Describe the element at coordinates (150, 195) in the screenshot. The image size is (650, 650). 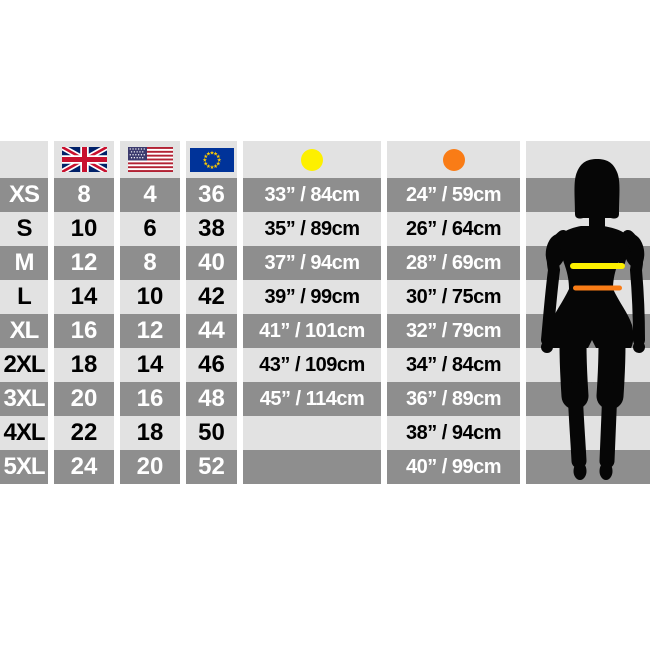
I see `us-value: 4` at that location.